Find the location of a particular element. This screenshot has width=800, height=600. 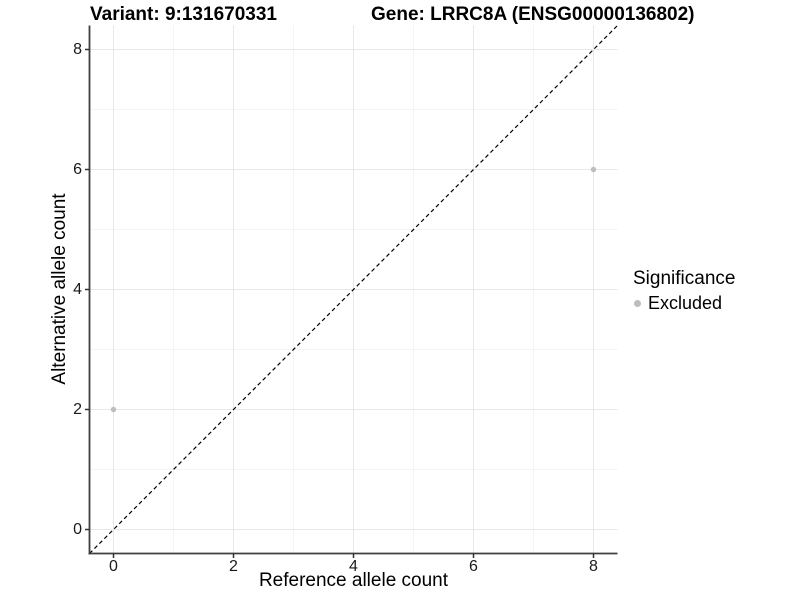

legend-items: Excluded is located at coordinates (684, 303).